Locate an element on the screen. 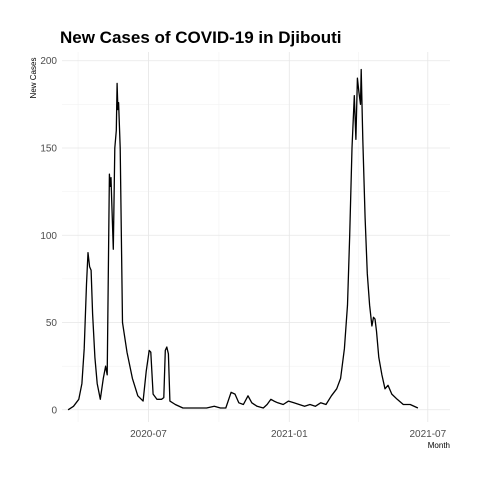 The image size is (480, 480). x-axis-ticks: 2020-07 2021-01 2021-07 is located at coordinates (288, 434).